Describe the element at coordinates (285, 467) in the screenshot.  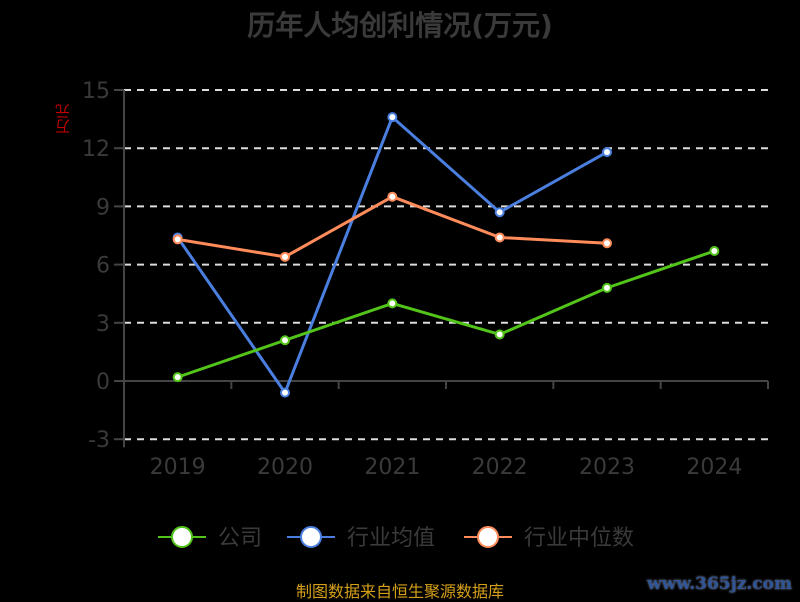
I see `x-tick-label: 2020` at that location.